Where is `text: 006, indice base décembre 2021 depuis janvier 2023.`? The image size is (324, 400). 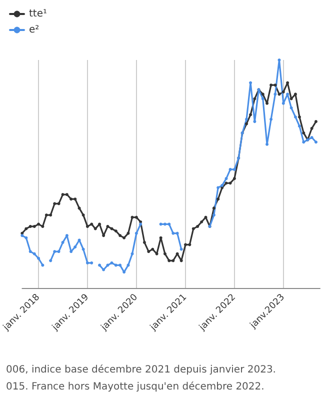 text: 006, indice base décembre 2021 depuis janvier 2023. is located at coordinates (141, 370).